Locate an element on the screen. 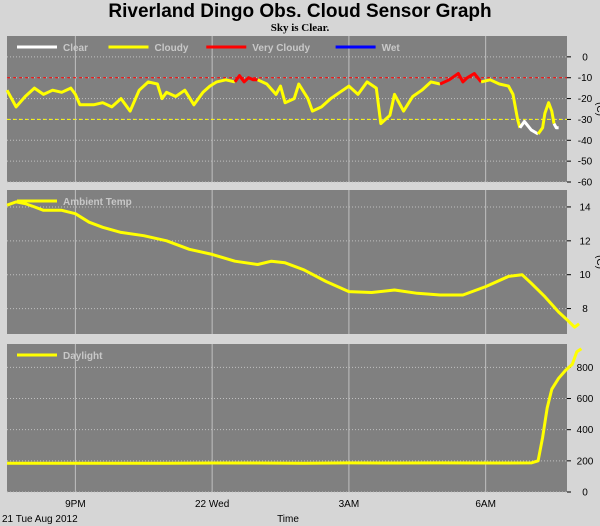 The image size is (600, 526). legend-label: Ambient Temp is located at coordinates (97, 202).